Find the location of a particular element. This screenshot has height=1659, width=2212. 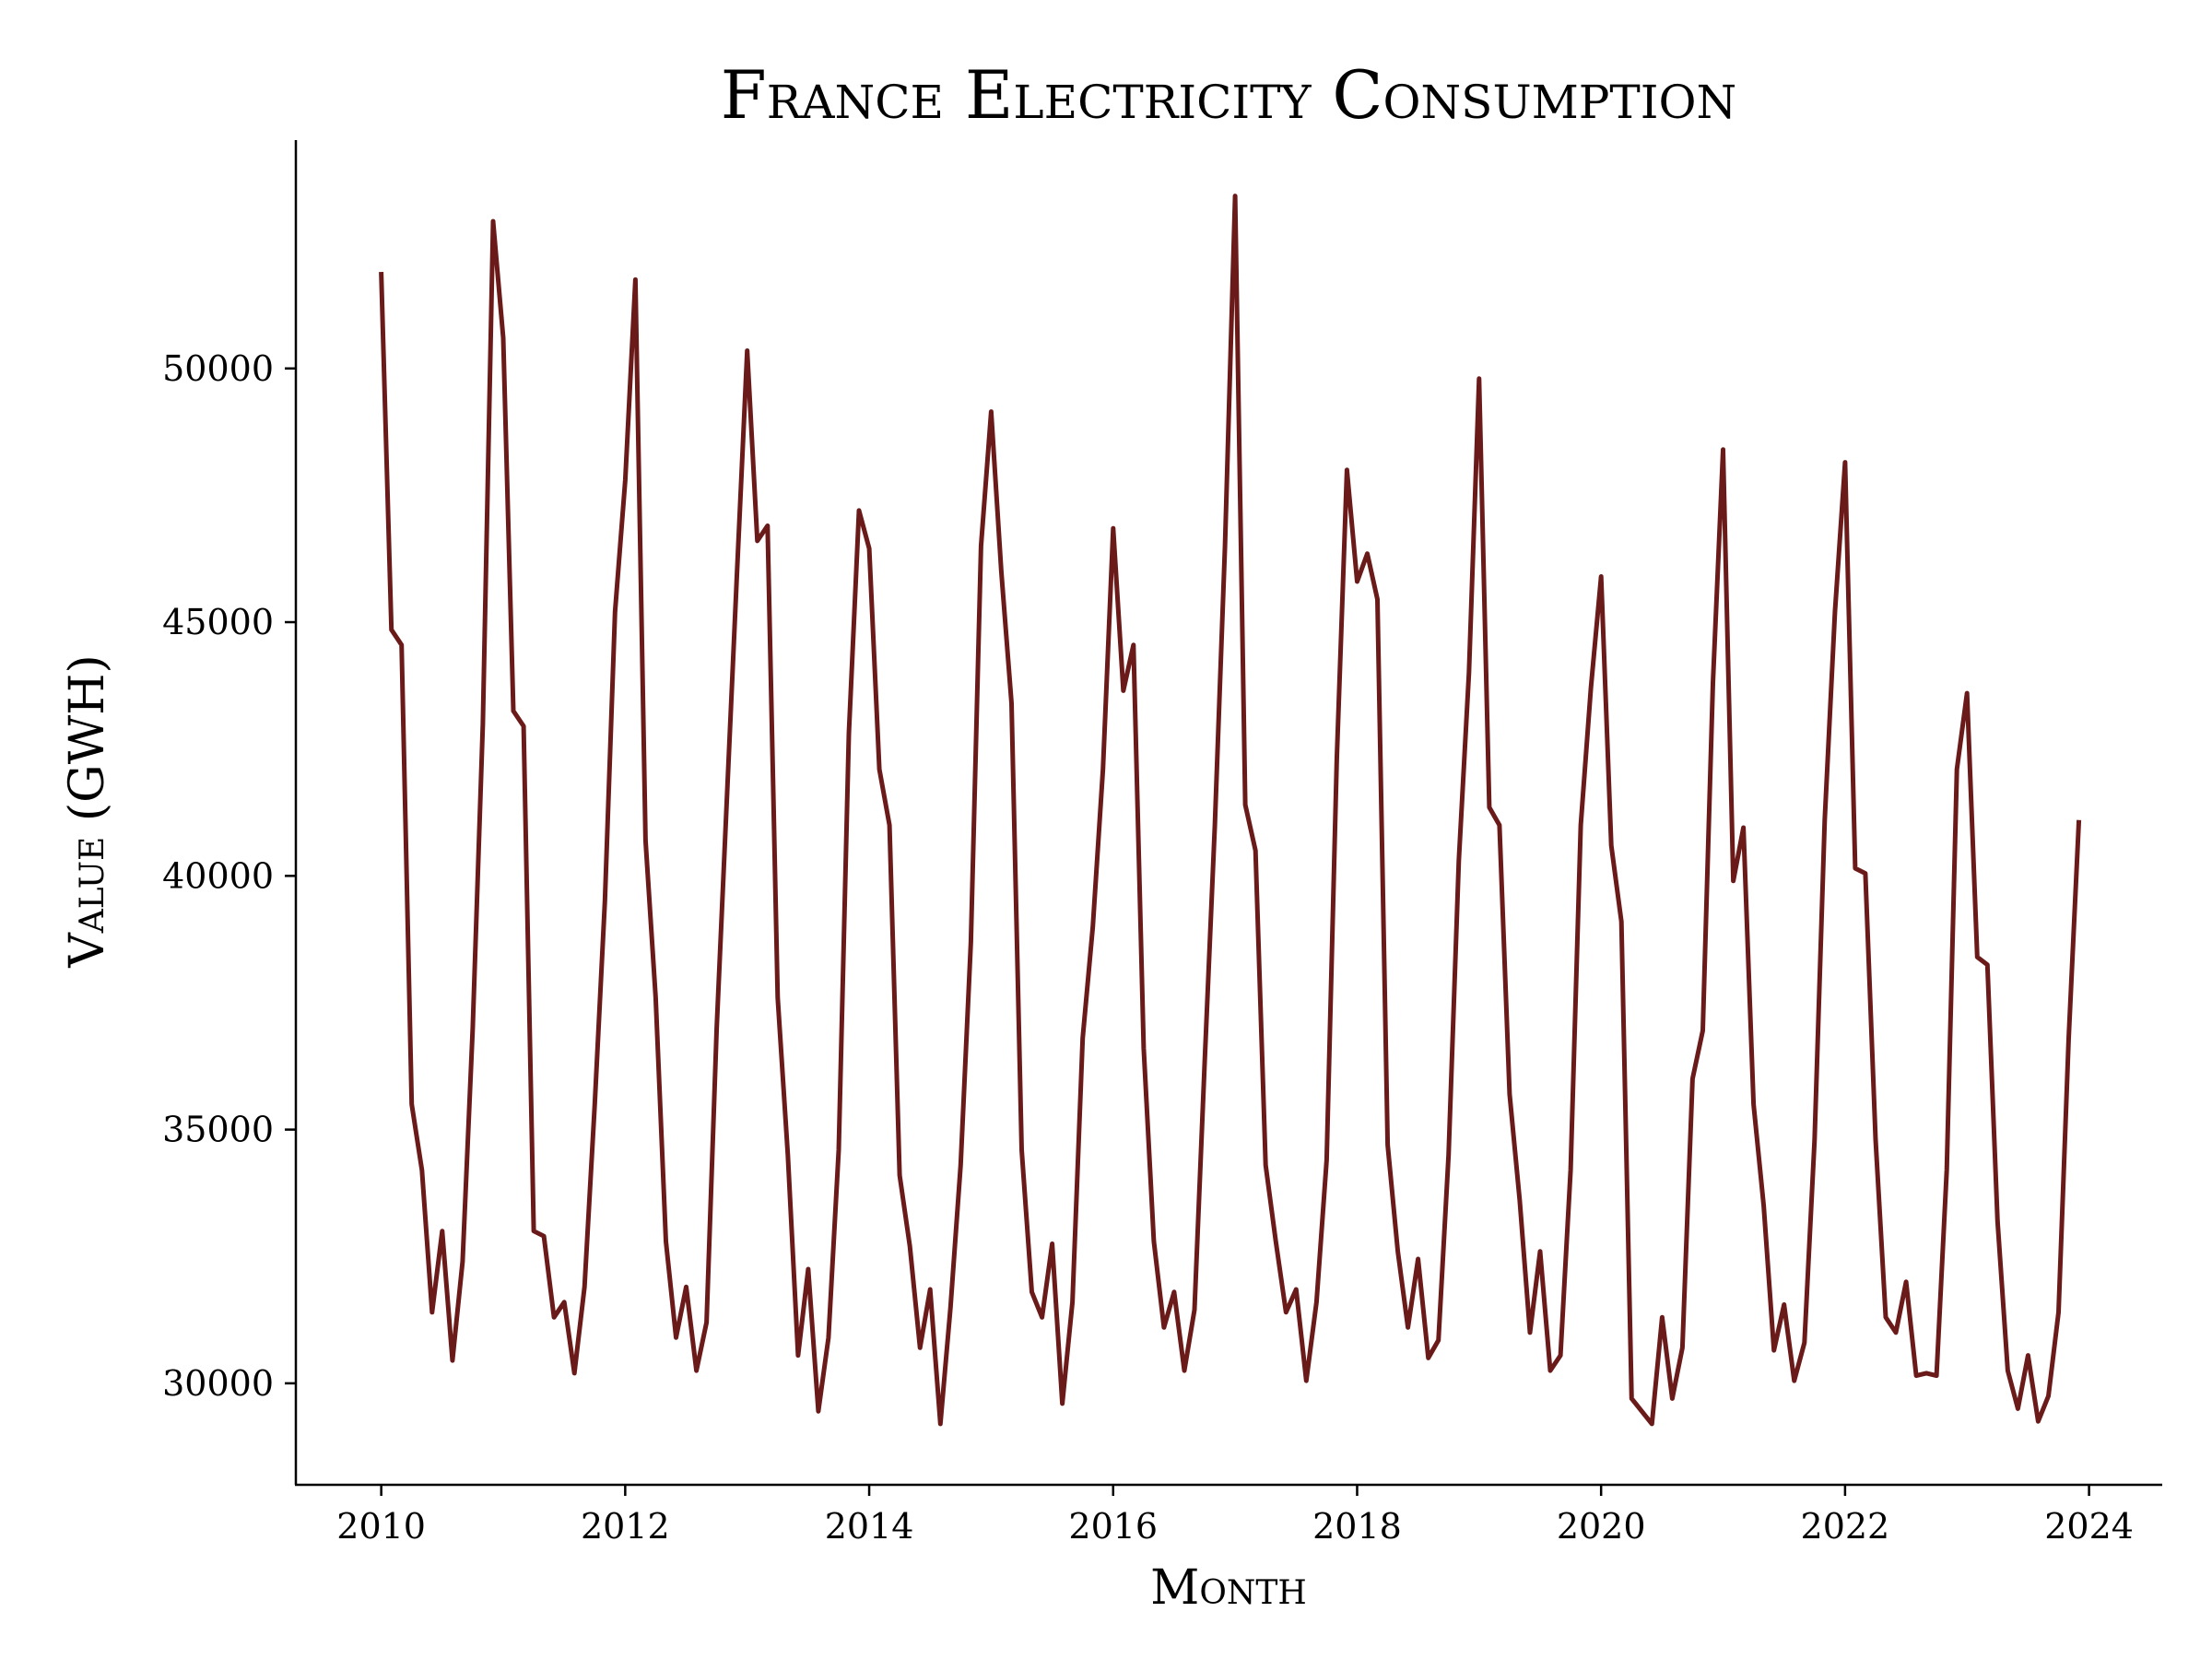

y-tick-label: 50000 is located at coordinates (218, 368).